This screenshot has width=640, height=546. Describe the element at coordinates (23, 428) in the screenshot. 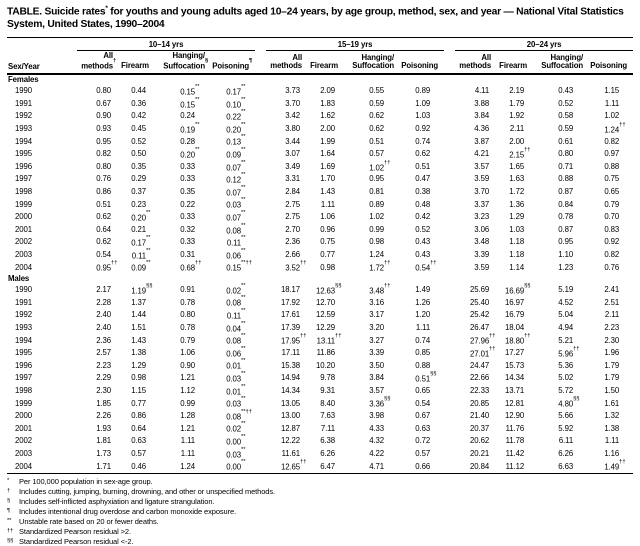

I see `year-cell: 2001` at that location.